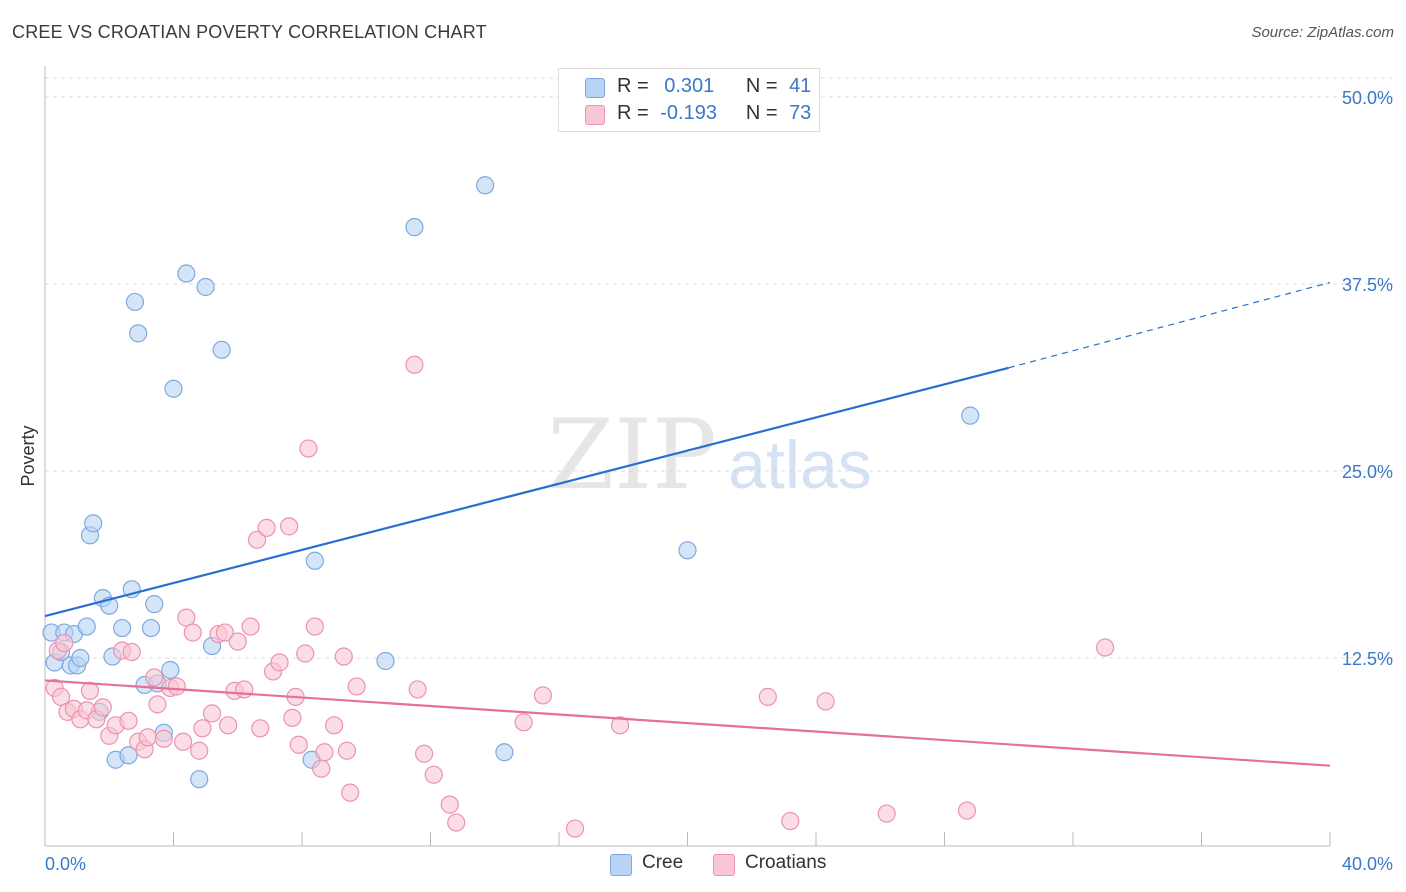 The width and height of the screenshot is (1406, 892). I want to click on watermark: ZIP atlas, so click(709, 455).